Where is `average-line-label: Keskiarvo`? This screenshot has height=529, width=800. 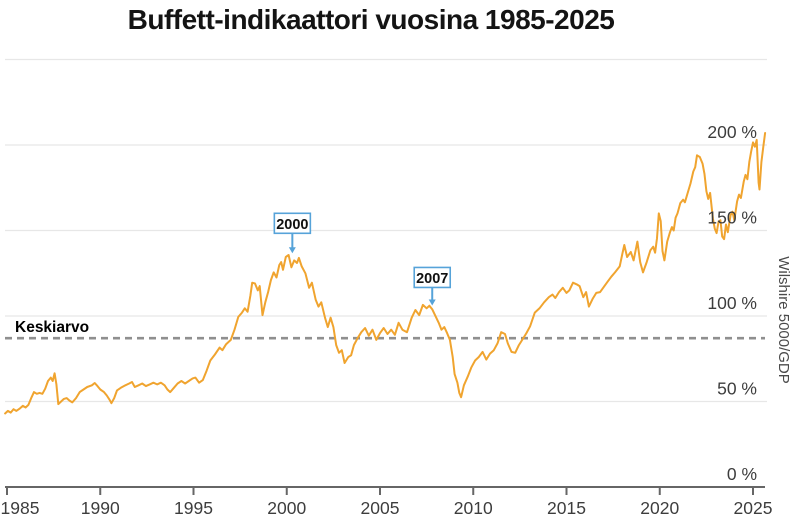
average-line-label: Keskiarvo is located at coordinates (52, 327).